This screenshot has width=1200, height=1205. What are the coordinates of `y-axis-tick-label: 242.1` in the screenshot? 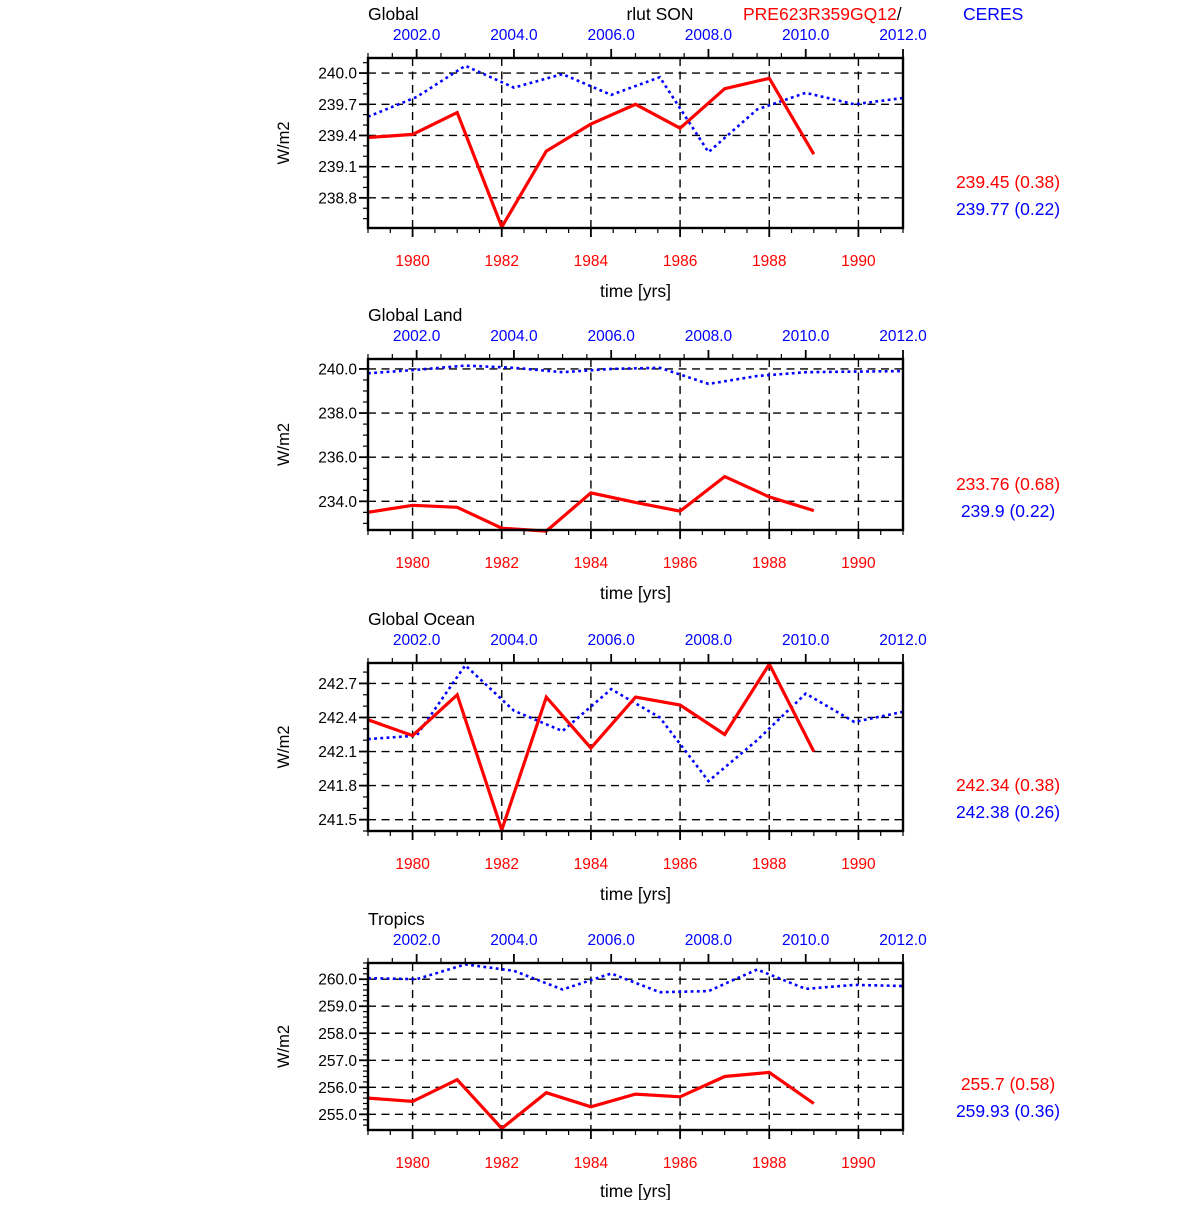 It's located at (337, 752).